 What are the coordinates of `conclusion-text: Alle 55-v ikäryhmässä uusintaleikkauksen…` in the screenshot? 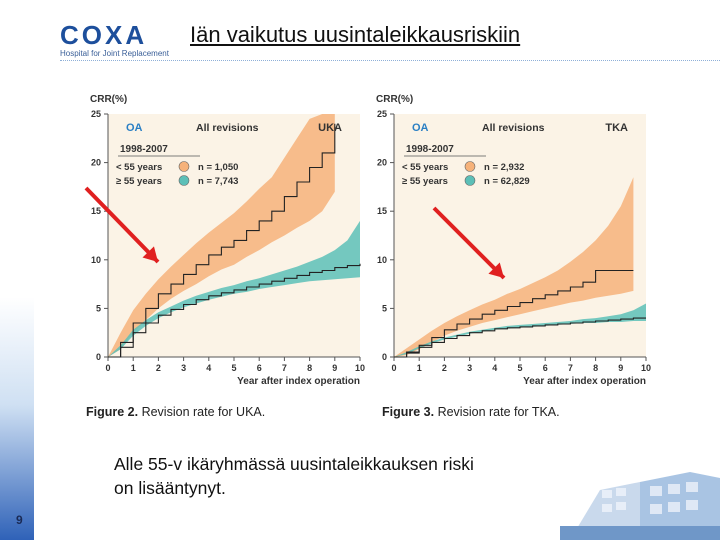 It's located at (374, 476).